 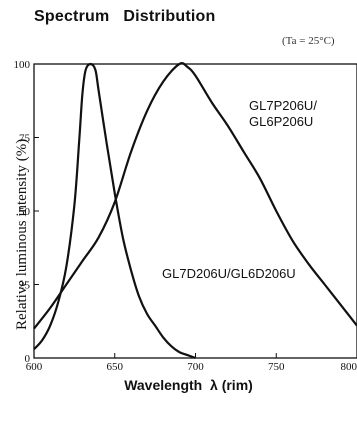 What do you see at coordinates (25, 286) in the screenshot?
I see `y-tick-label: 25` at bounding box center [25, 286].